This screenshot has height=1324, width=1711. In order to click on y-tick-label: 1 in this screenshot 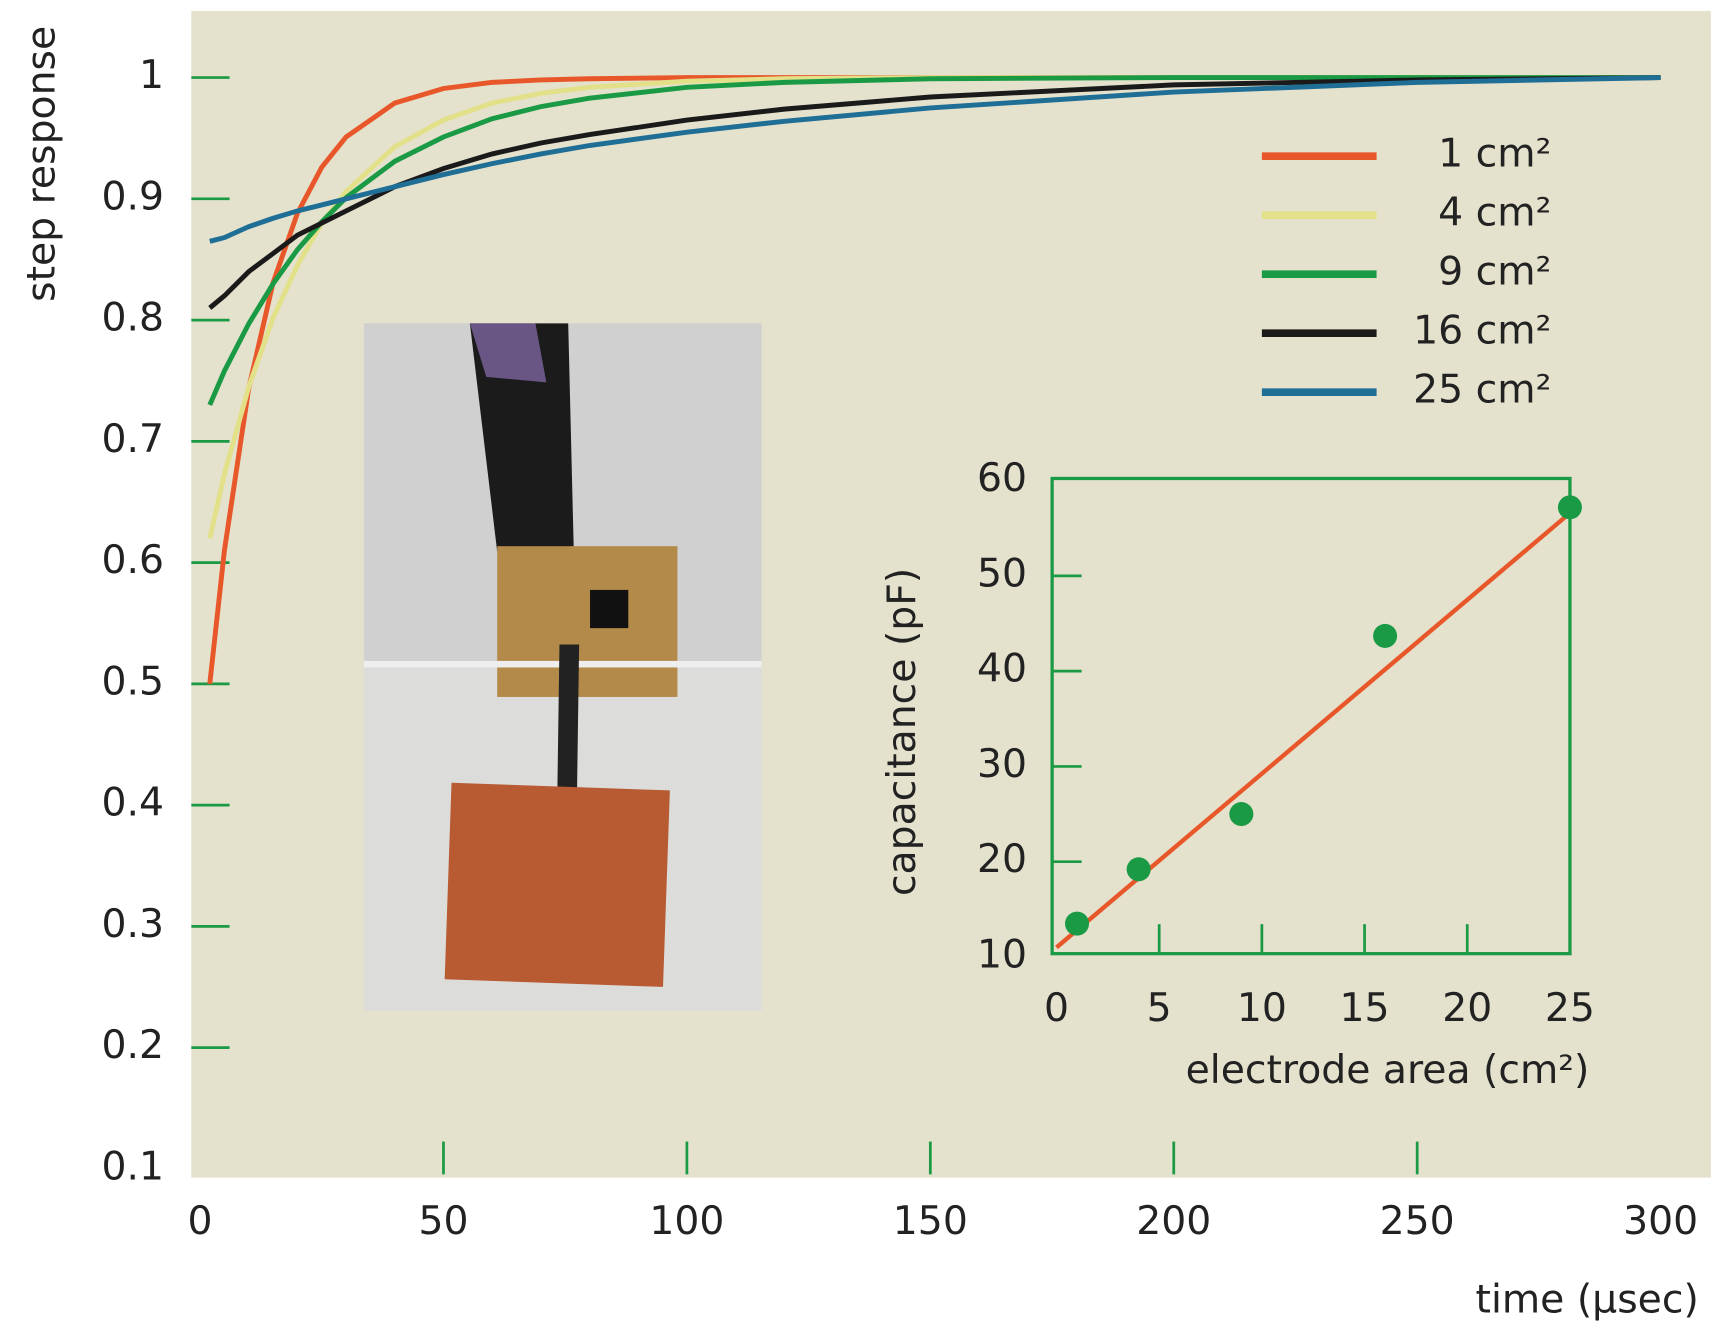, I will do `click(151, 75)`.